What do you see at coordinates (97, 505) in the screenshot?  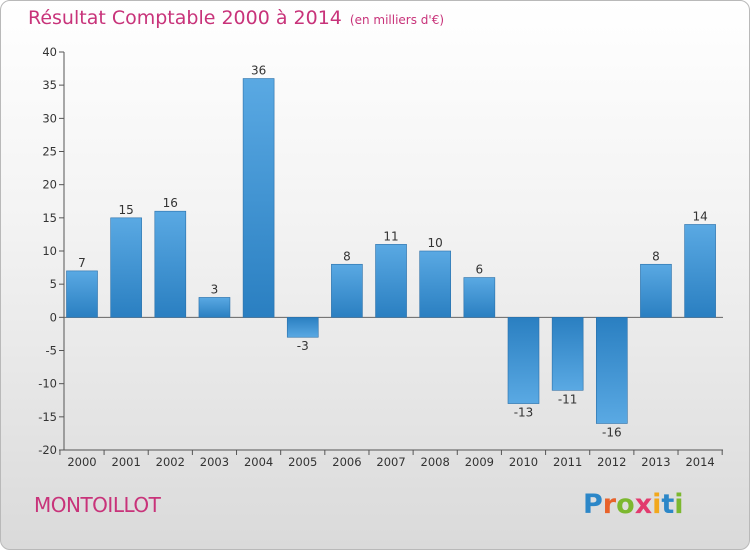 I see `commune-name: MONTOILLOT` at bounding box center [97, 505].